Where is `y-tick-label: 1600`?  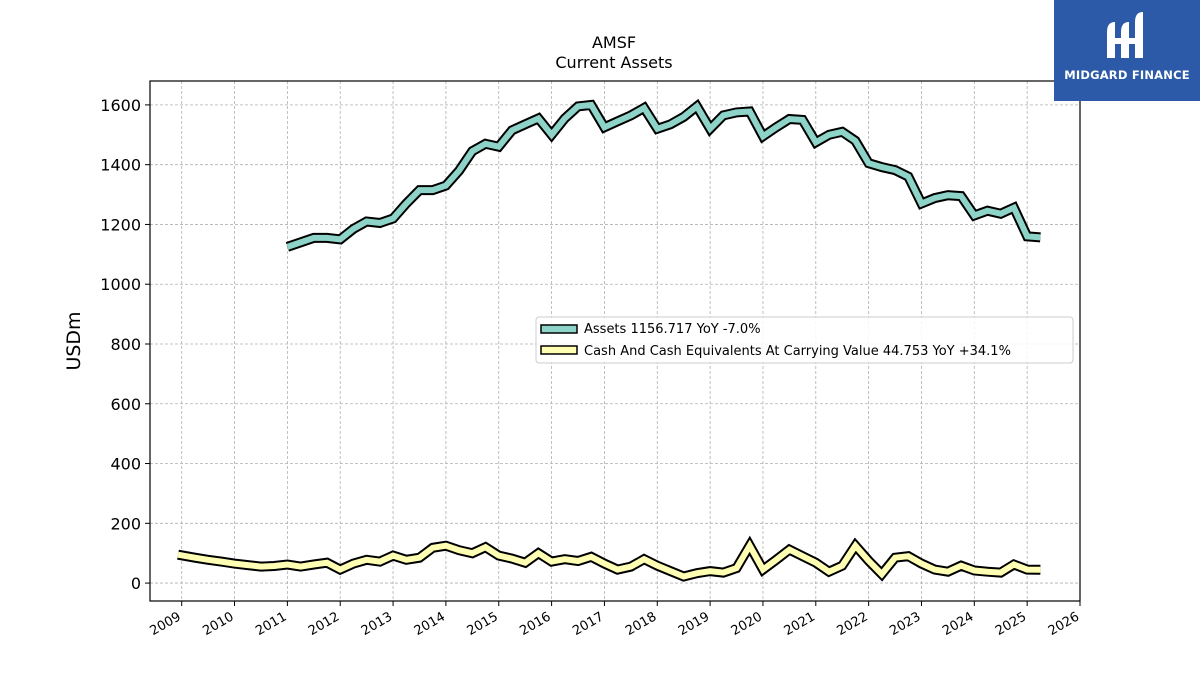 y-tick-label: 1600 is located at coordinates (120, 105).